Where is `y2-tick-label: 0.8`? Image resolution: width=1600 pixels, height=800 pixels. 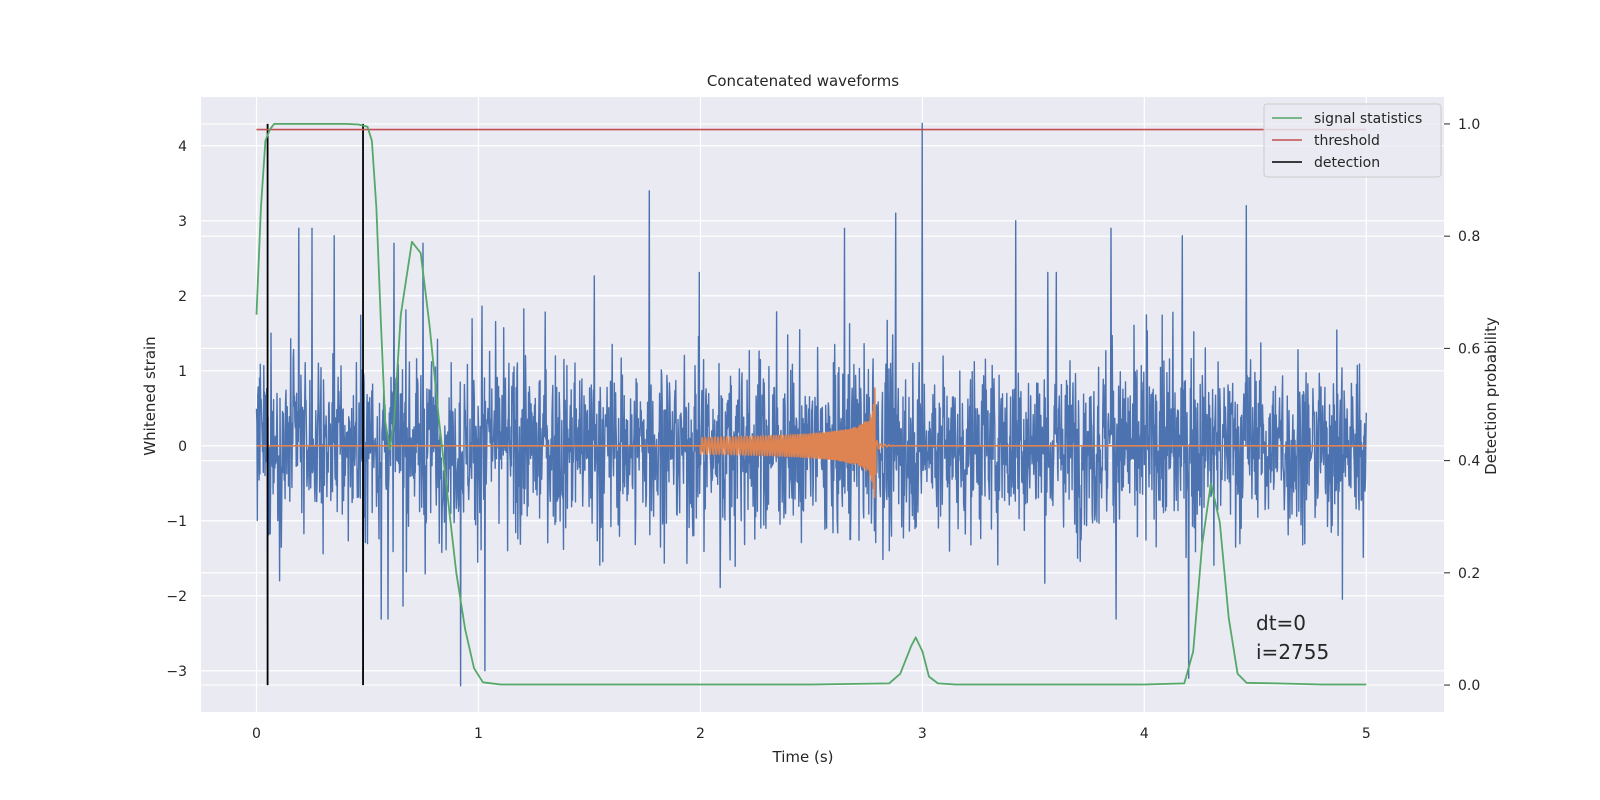 y2-tick-label: 0.8 is located at coordinates (1469, 237).